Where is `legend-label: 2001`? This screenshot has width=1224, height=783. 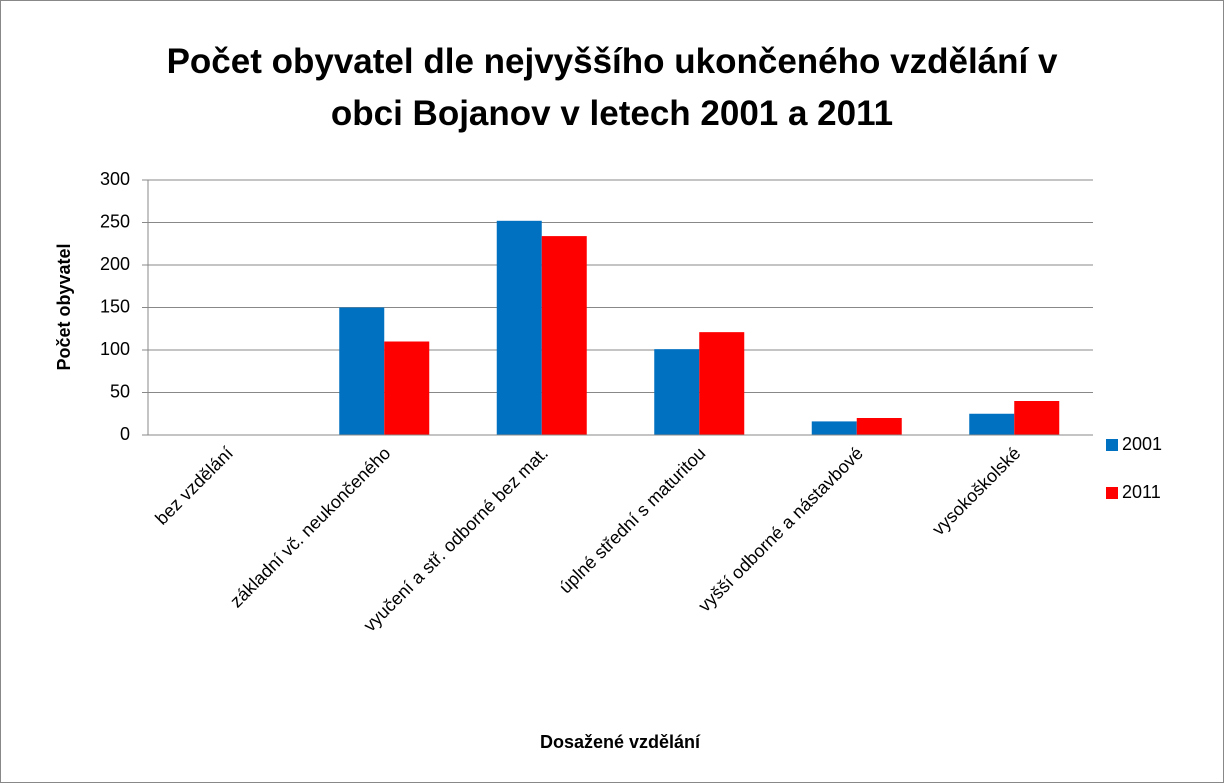 legend-label: 2001 is located at coordinates (1142, 444).